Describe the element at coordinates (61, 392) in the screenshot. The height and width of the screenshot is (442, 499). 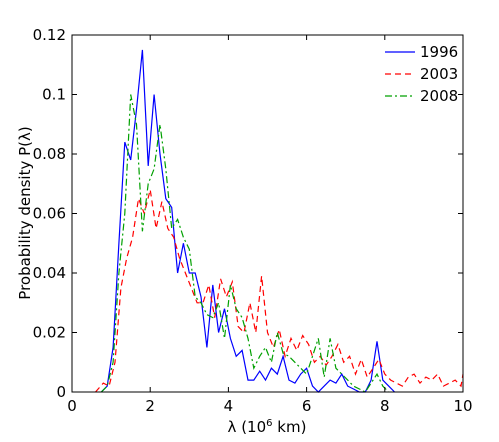
I see `y-tick-label: 0` at that location.